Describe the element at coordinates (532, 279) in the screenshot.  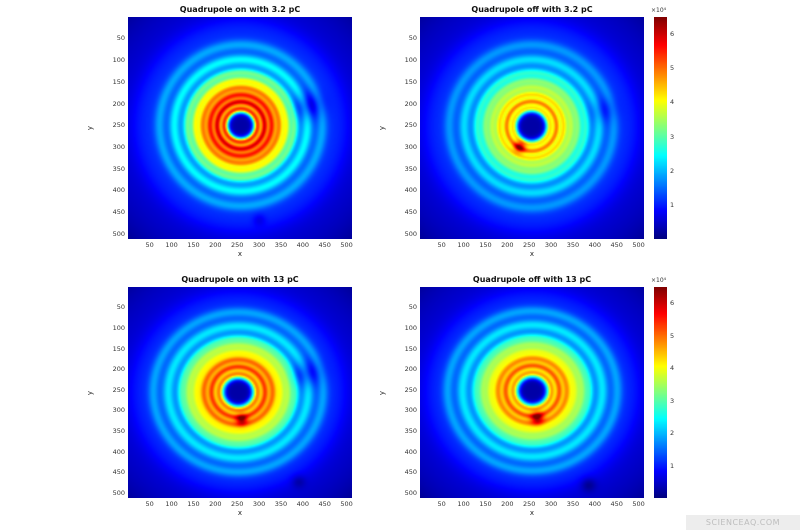
I see `panel-title: Quadrupole off with 13 pC` at that location.